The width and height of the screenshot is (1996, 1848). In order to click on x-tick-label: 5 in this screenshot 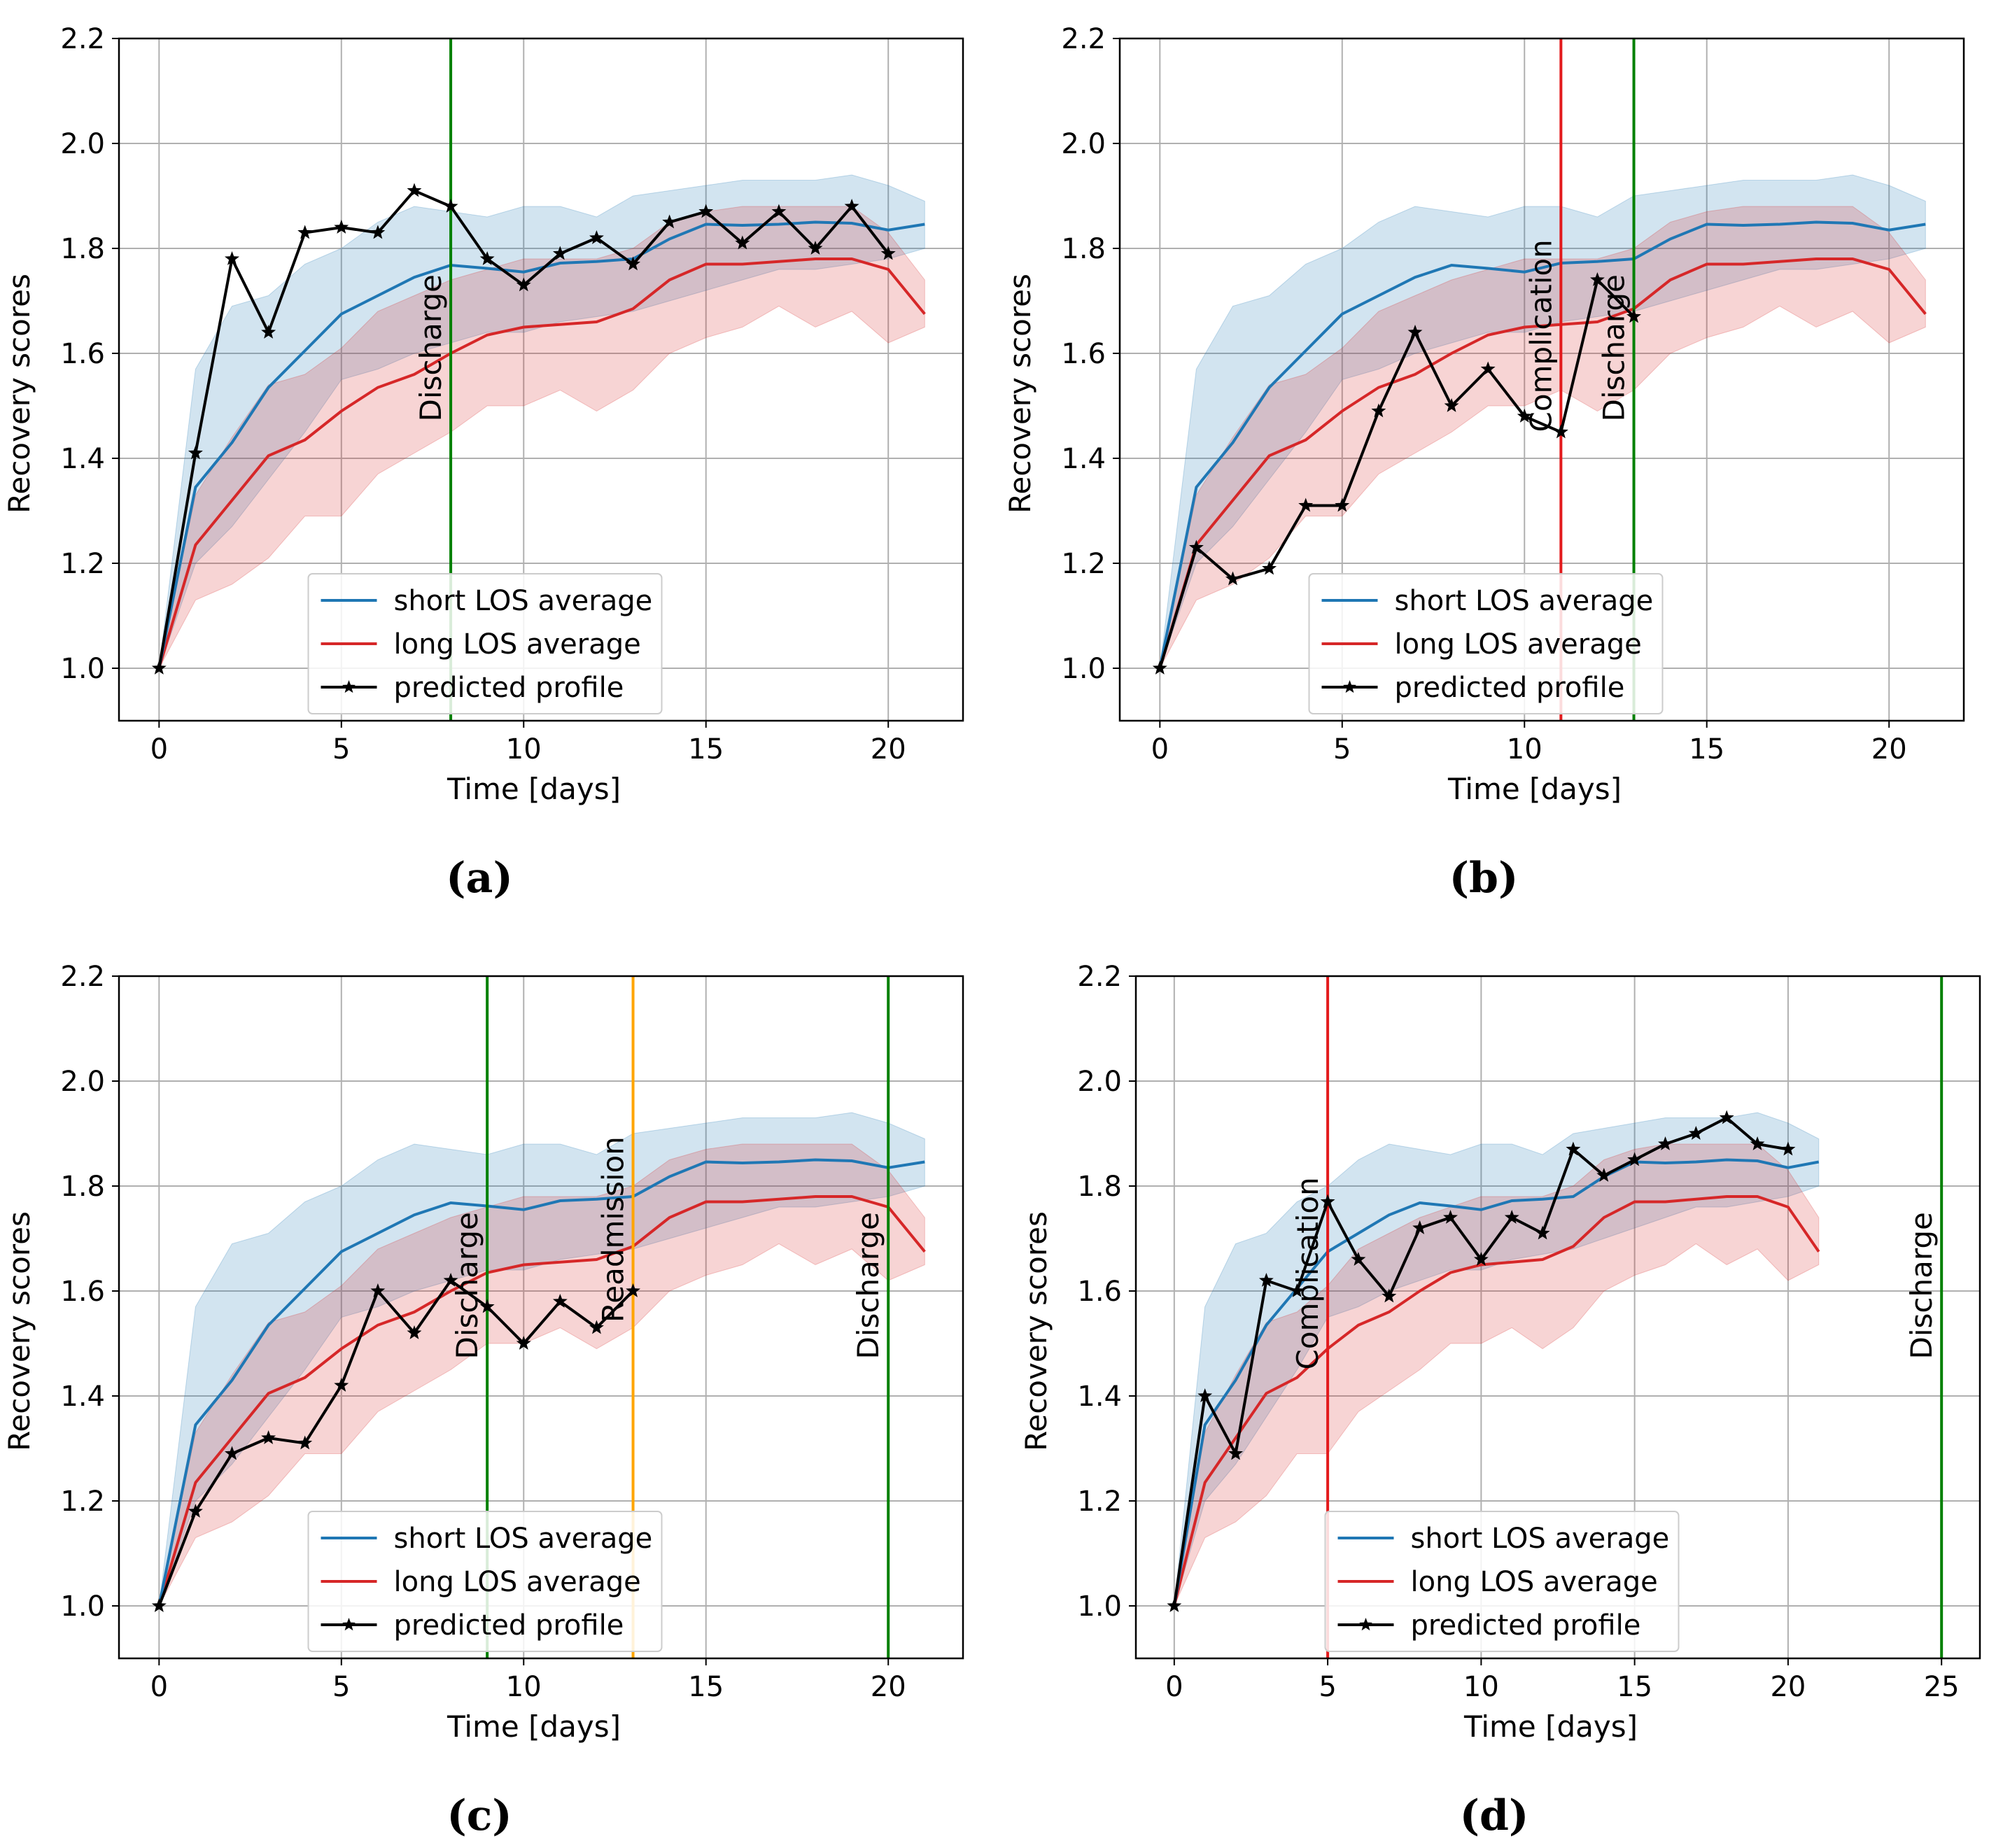, I will do `click(1342, 750)`.